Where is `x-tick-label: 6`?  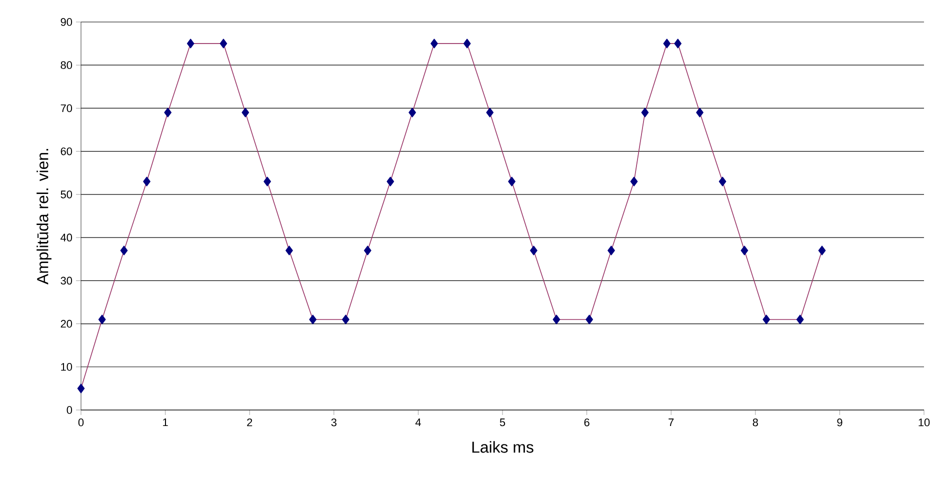 x-tick-label: 6 is located at coordinates (587, 422).